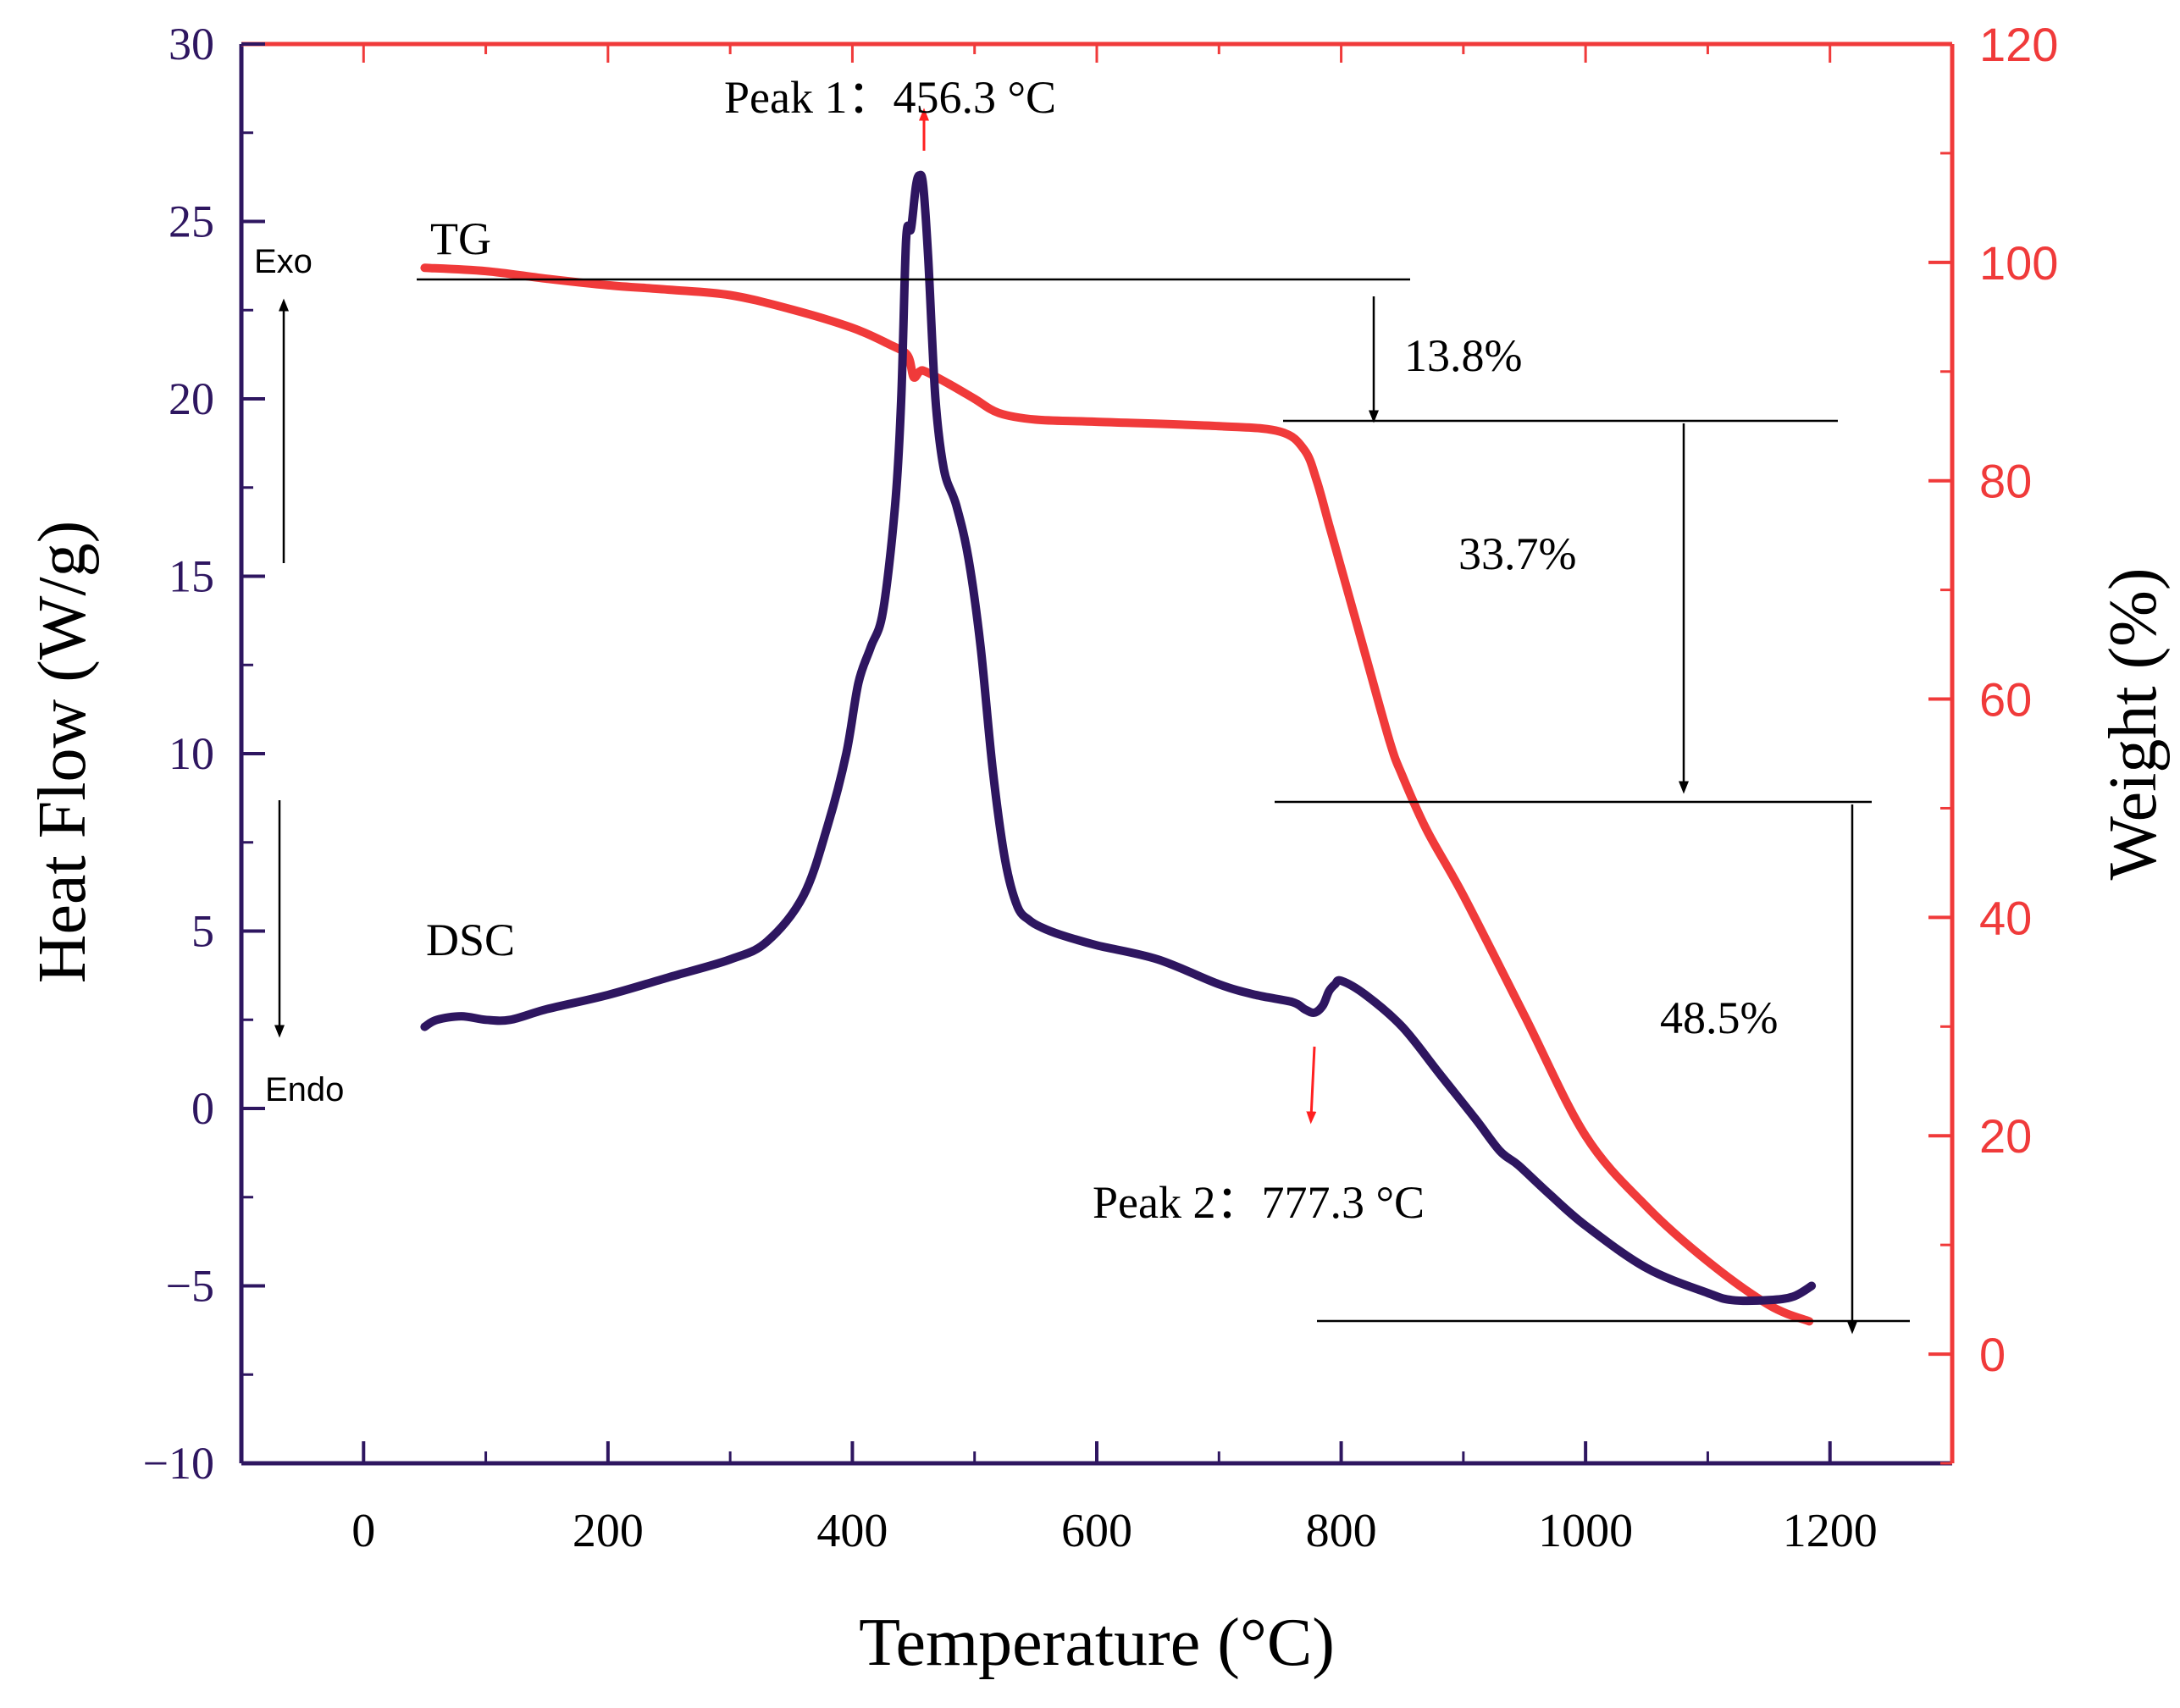 The height and width of the screenshot is (1708, 2180). What do you see at coordinates (471, 940) in the screenshot?
I see `dsc-series-label: DSC` at bounding box center [471, 940].